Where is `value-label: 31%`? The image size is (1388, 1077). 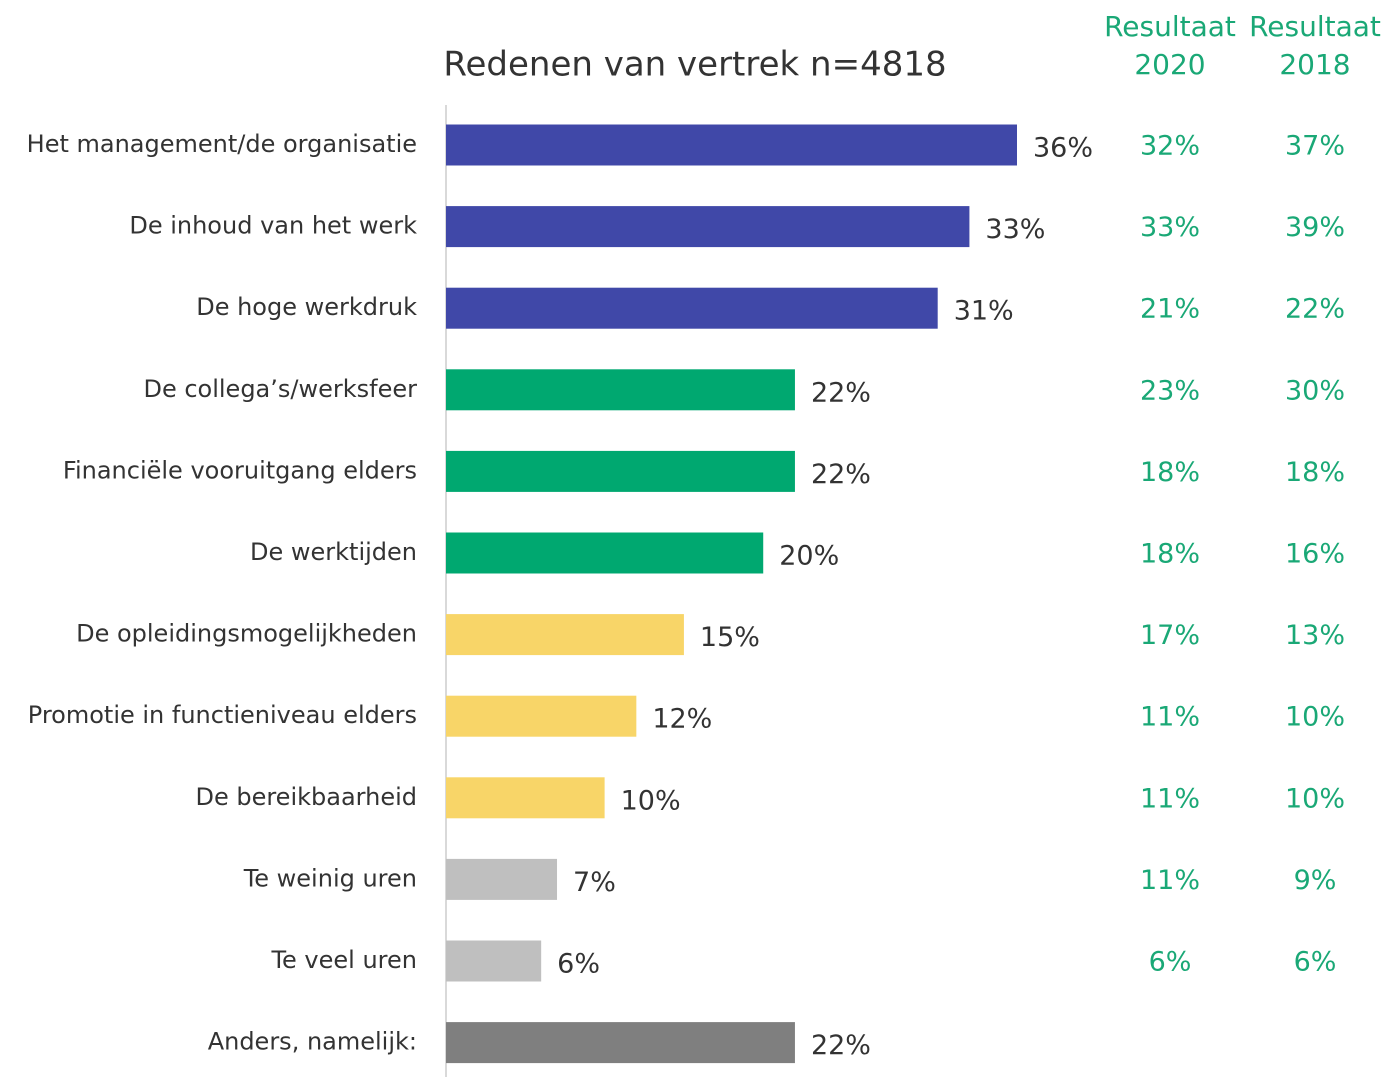 value-label: 31% is located at coordinates (984, 311).